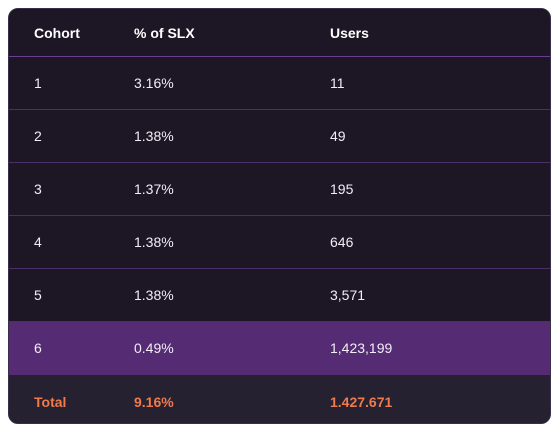  What do you see at coordinates (38, 136) in the screenshot?
I see `cohort-cell: 2` at bounding box center [38, 136].